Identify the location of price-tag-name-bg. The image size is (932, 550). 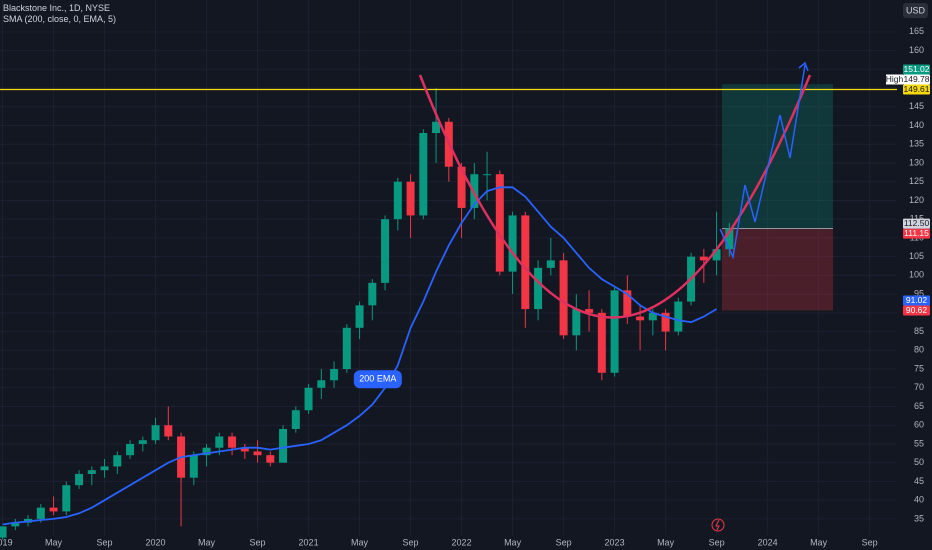
(894, 79).